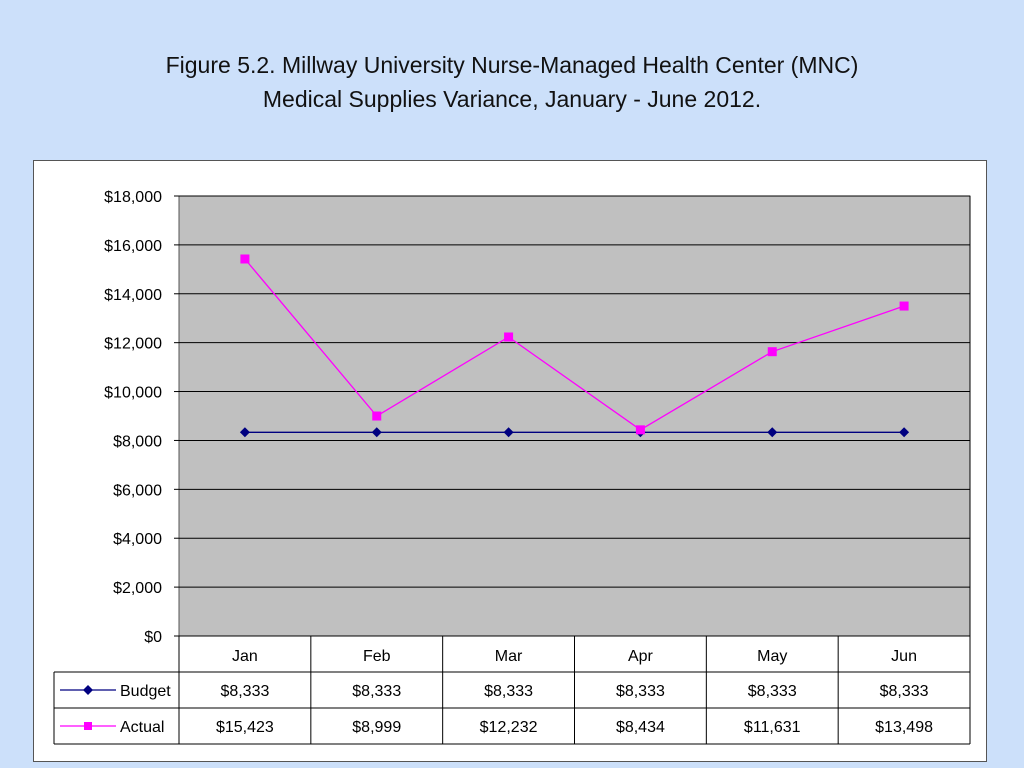  Describe the element at coordinates (377, 656) in the screenshot. I see `x-tick-label: Feb` at that location.